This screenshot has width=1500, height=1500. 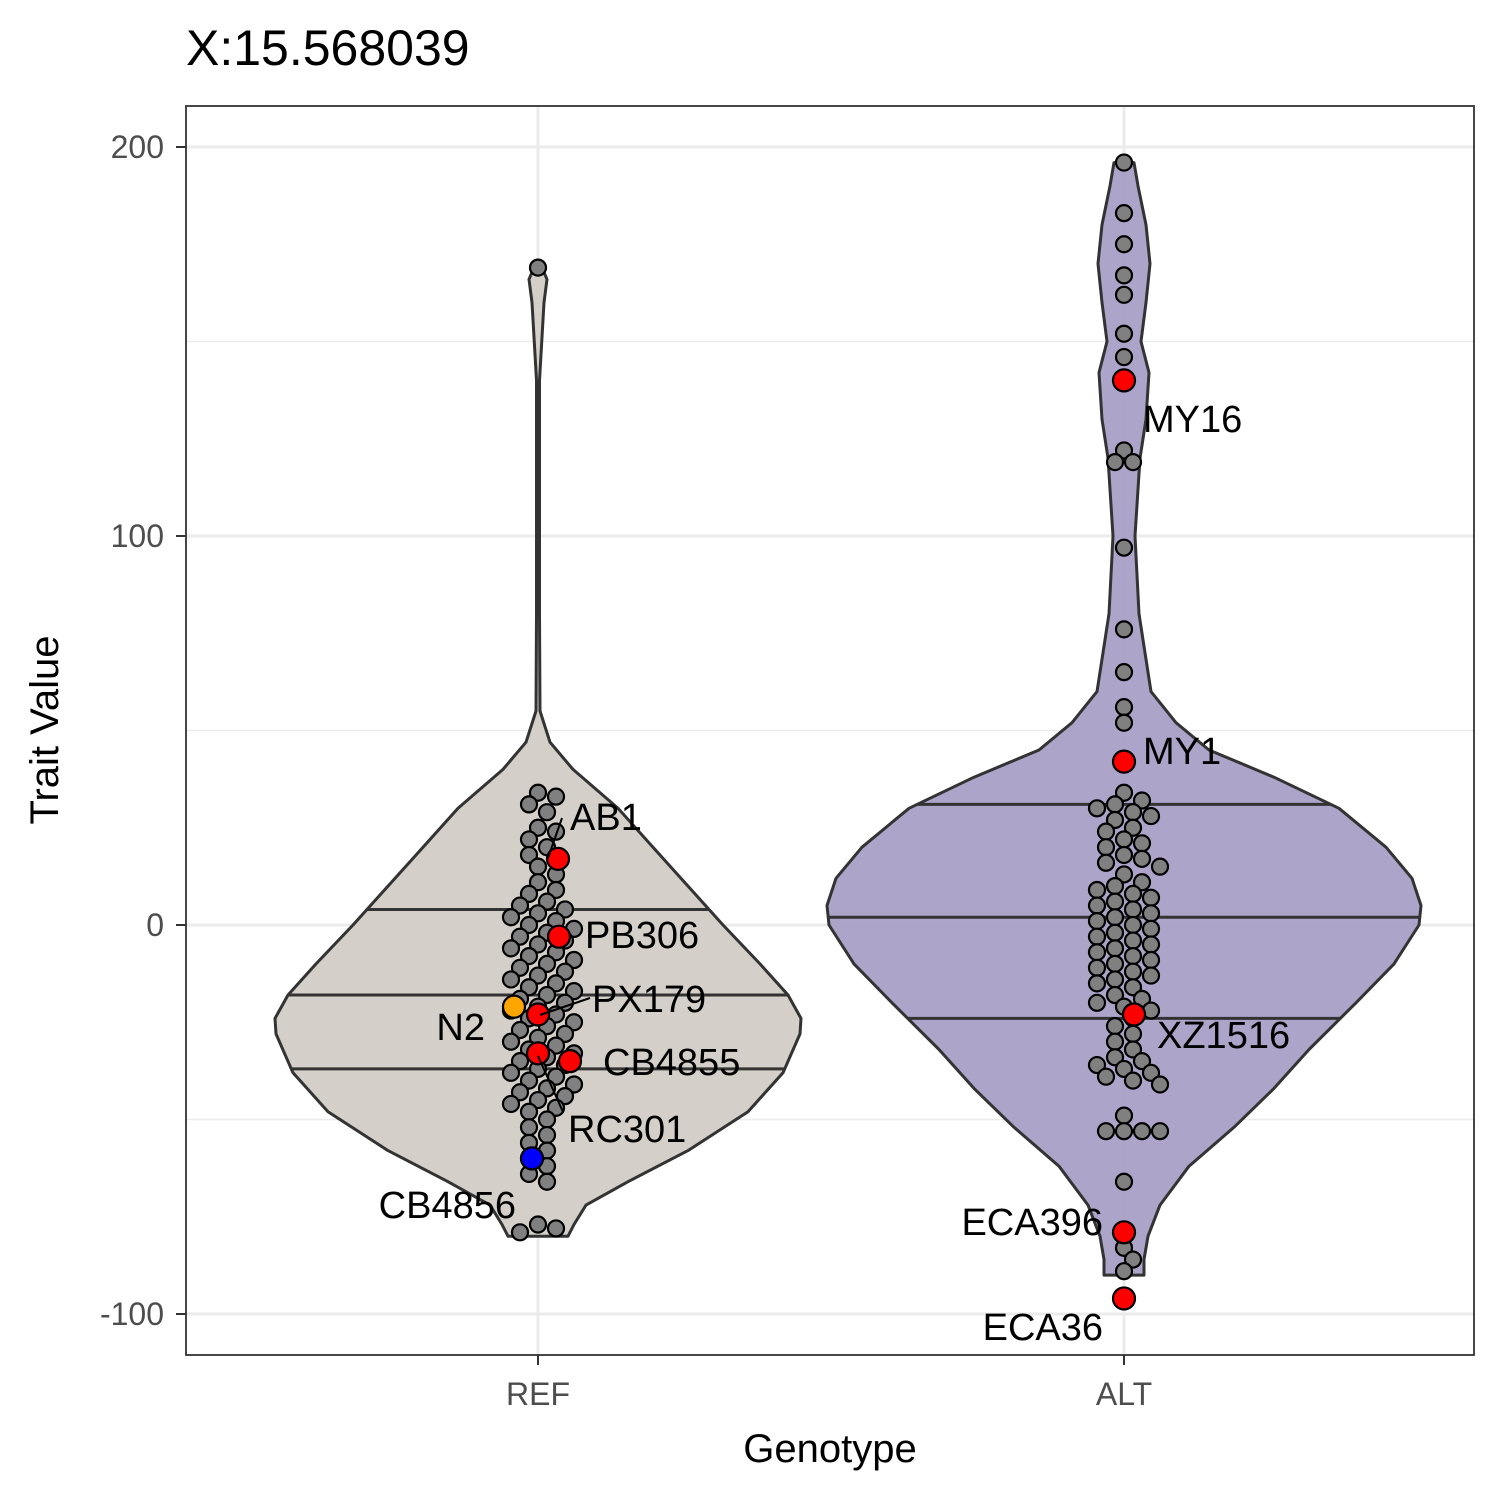 I want to click on highlight-point-eca36, so click(x=1124, y=1298).